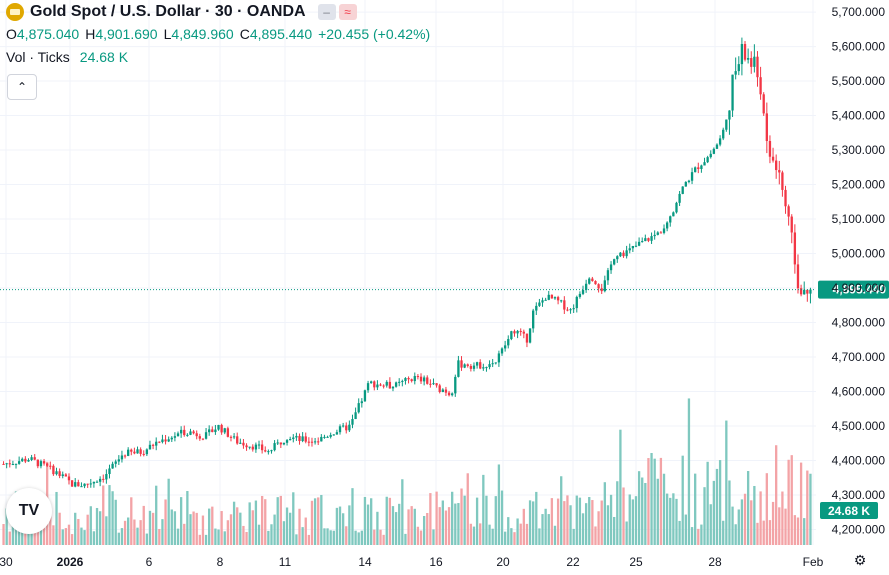  Describe the element at coordinates (347, 12) in the screenshot. I see `data-status-icon: ≈` at that location.